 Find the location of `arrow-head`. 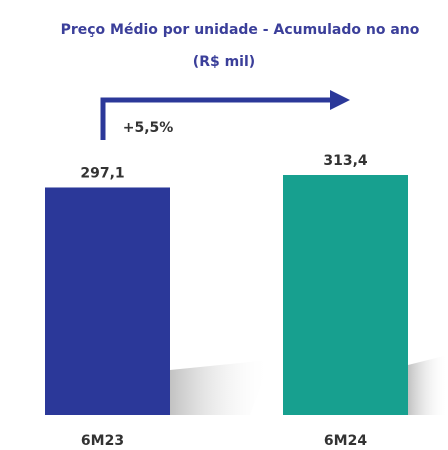

arrow-head is located at coordinates (340, 100).